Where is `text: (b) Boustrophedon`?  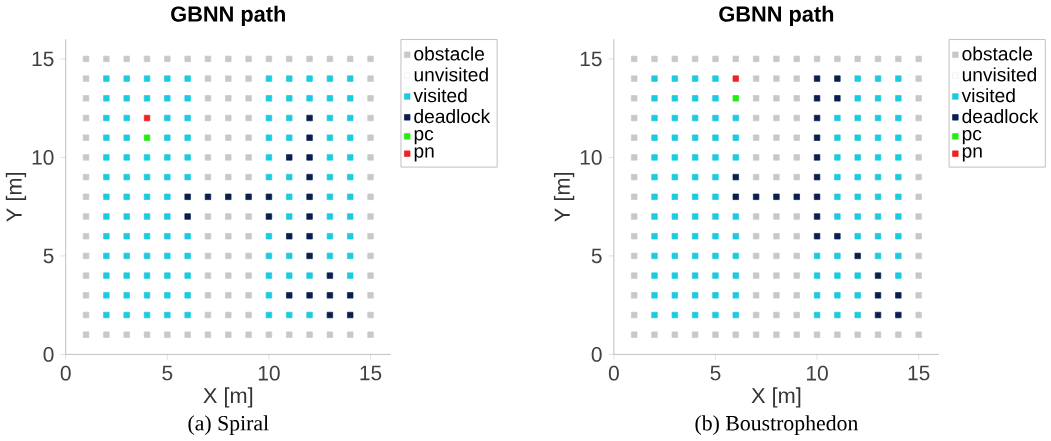 text: (b) Boustrophedon is located at coordinates (777, 425).